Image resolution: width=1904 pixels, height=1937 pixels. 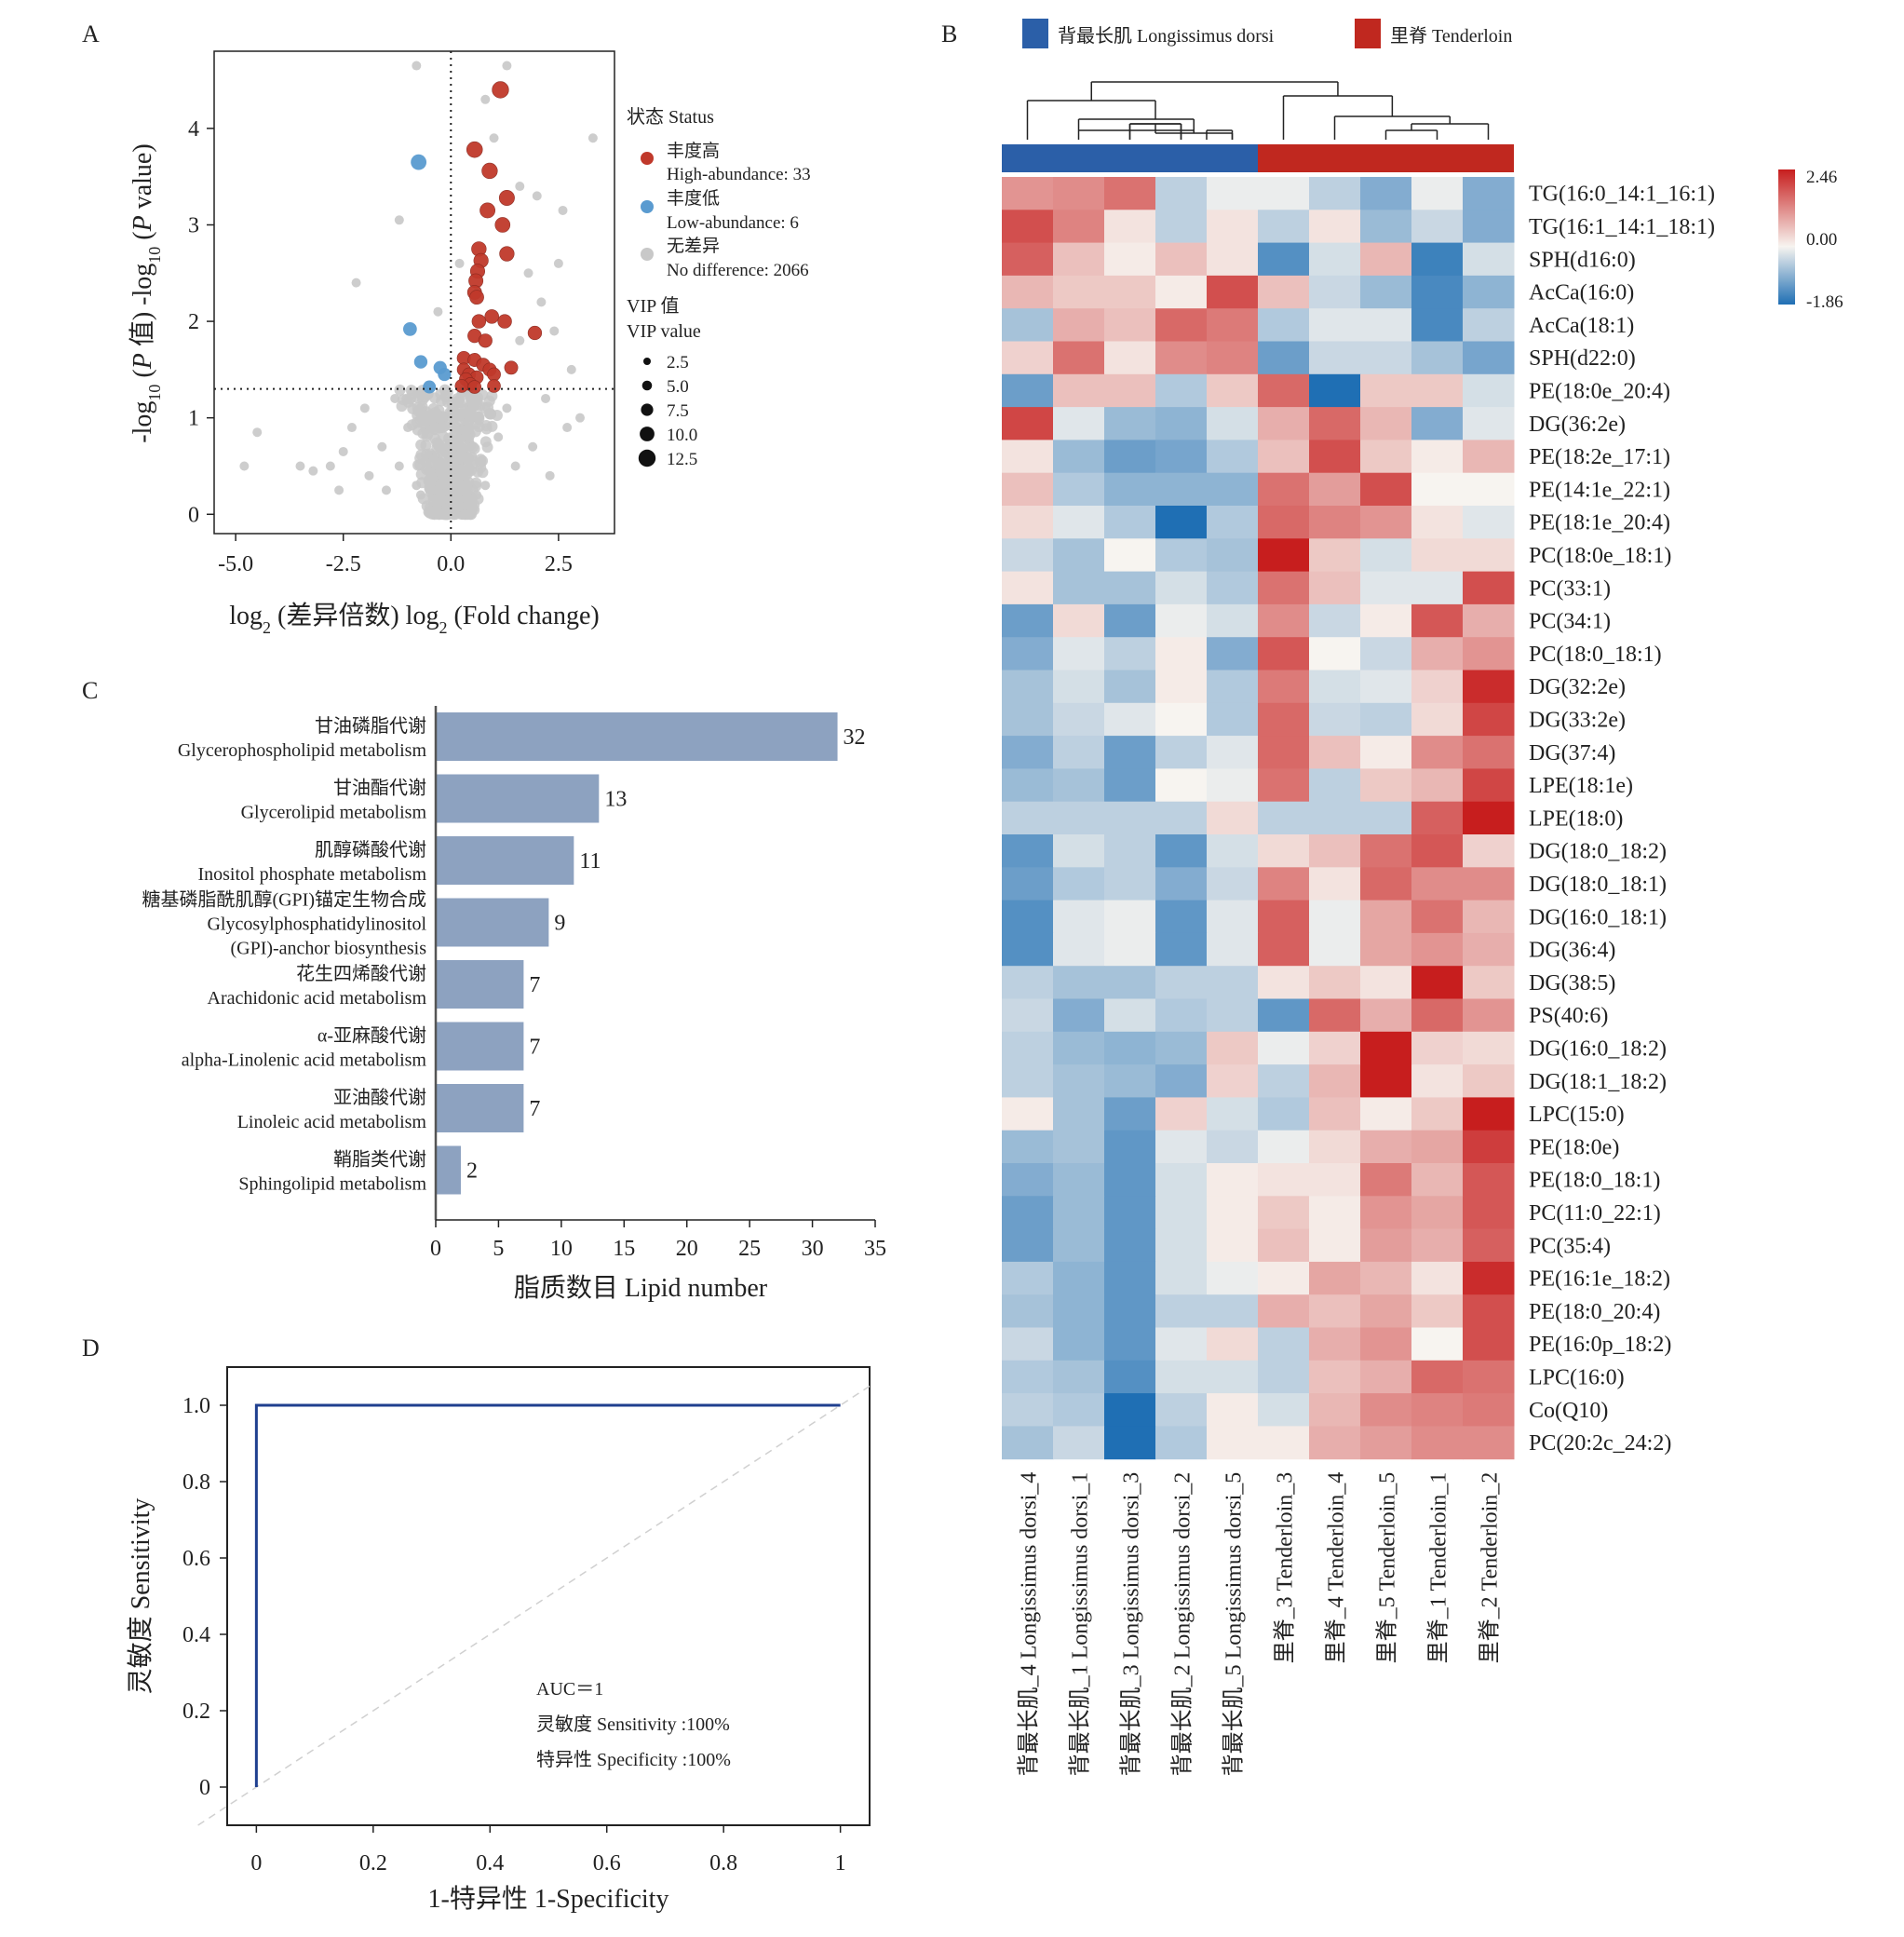 I want to click on panel-b-letter: B, so click(x=949, y=34).